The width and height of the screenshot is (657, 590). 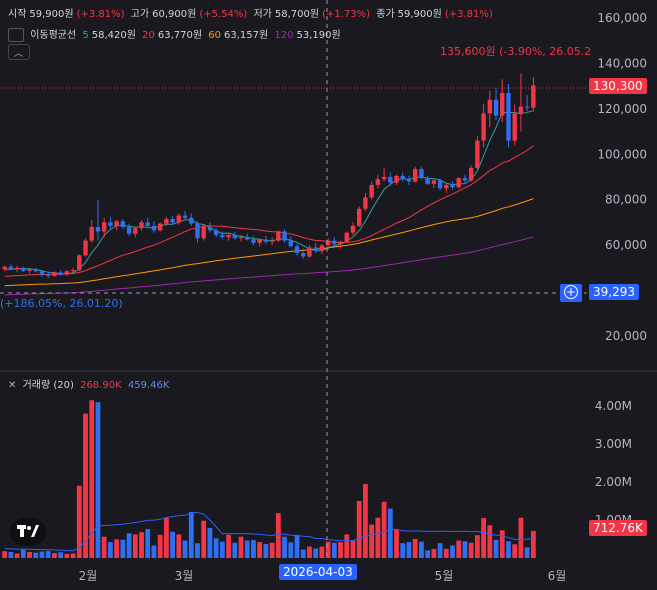 What do you see at coordinates (613, 482) in the screenshot?
I see `volume-tick-label: 2.00M` at bounding box center [613, 482].